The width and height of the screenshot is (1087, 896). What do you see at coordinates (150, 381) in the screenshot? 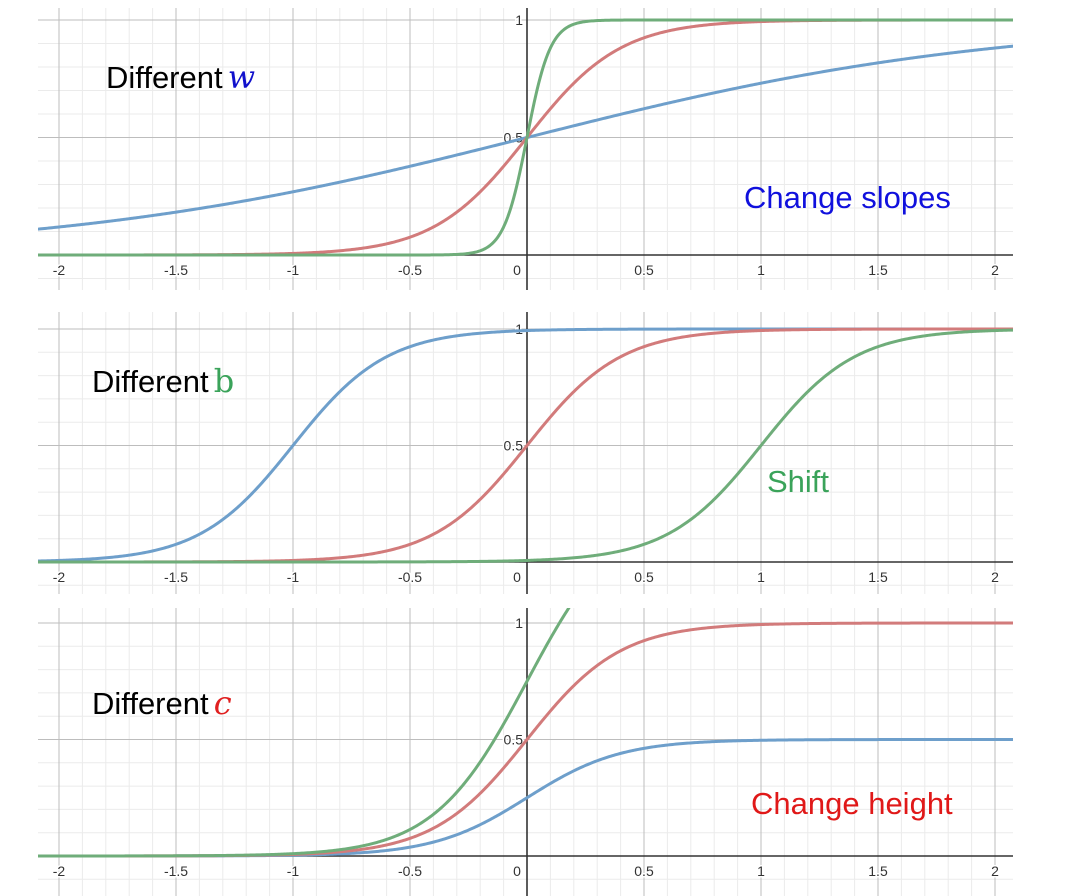
I see `panel-2-label-prefix: Different` at bounding box center [150, 381].